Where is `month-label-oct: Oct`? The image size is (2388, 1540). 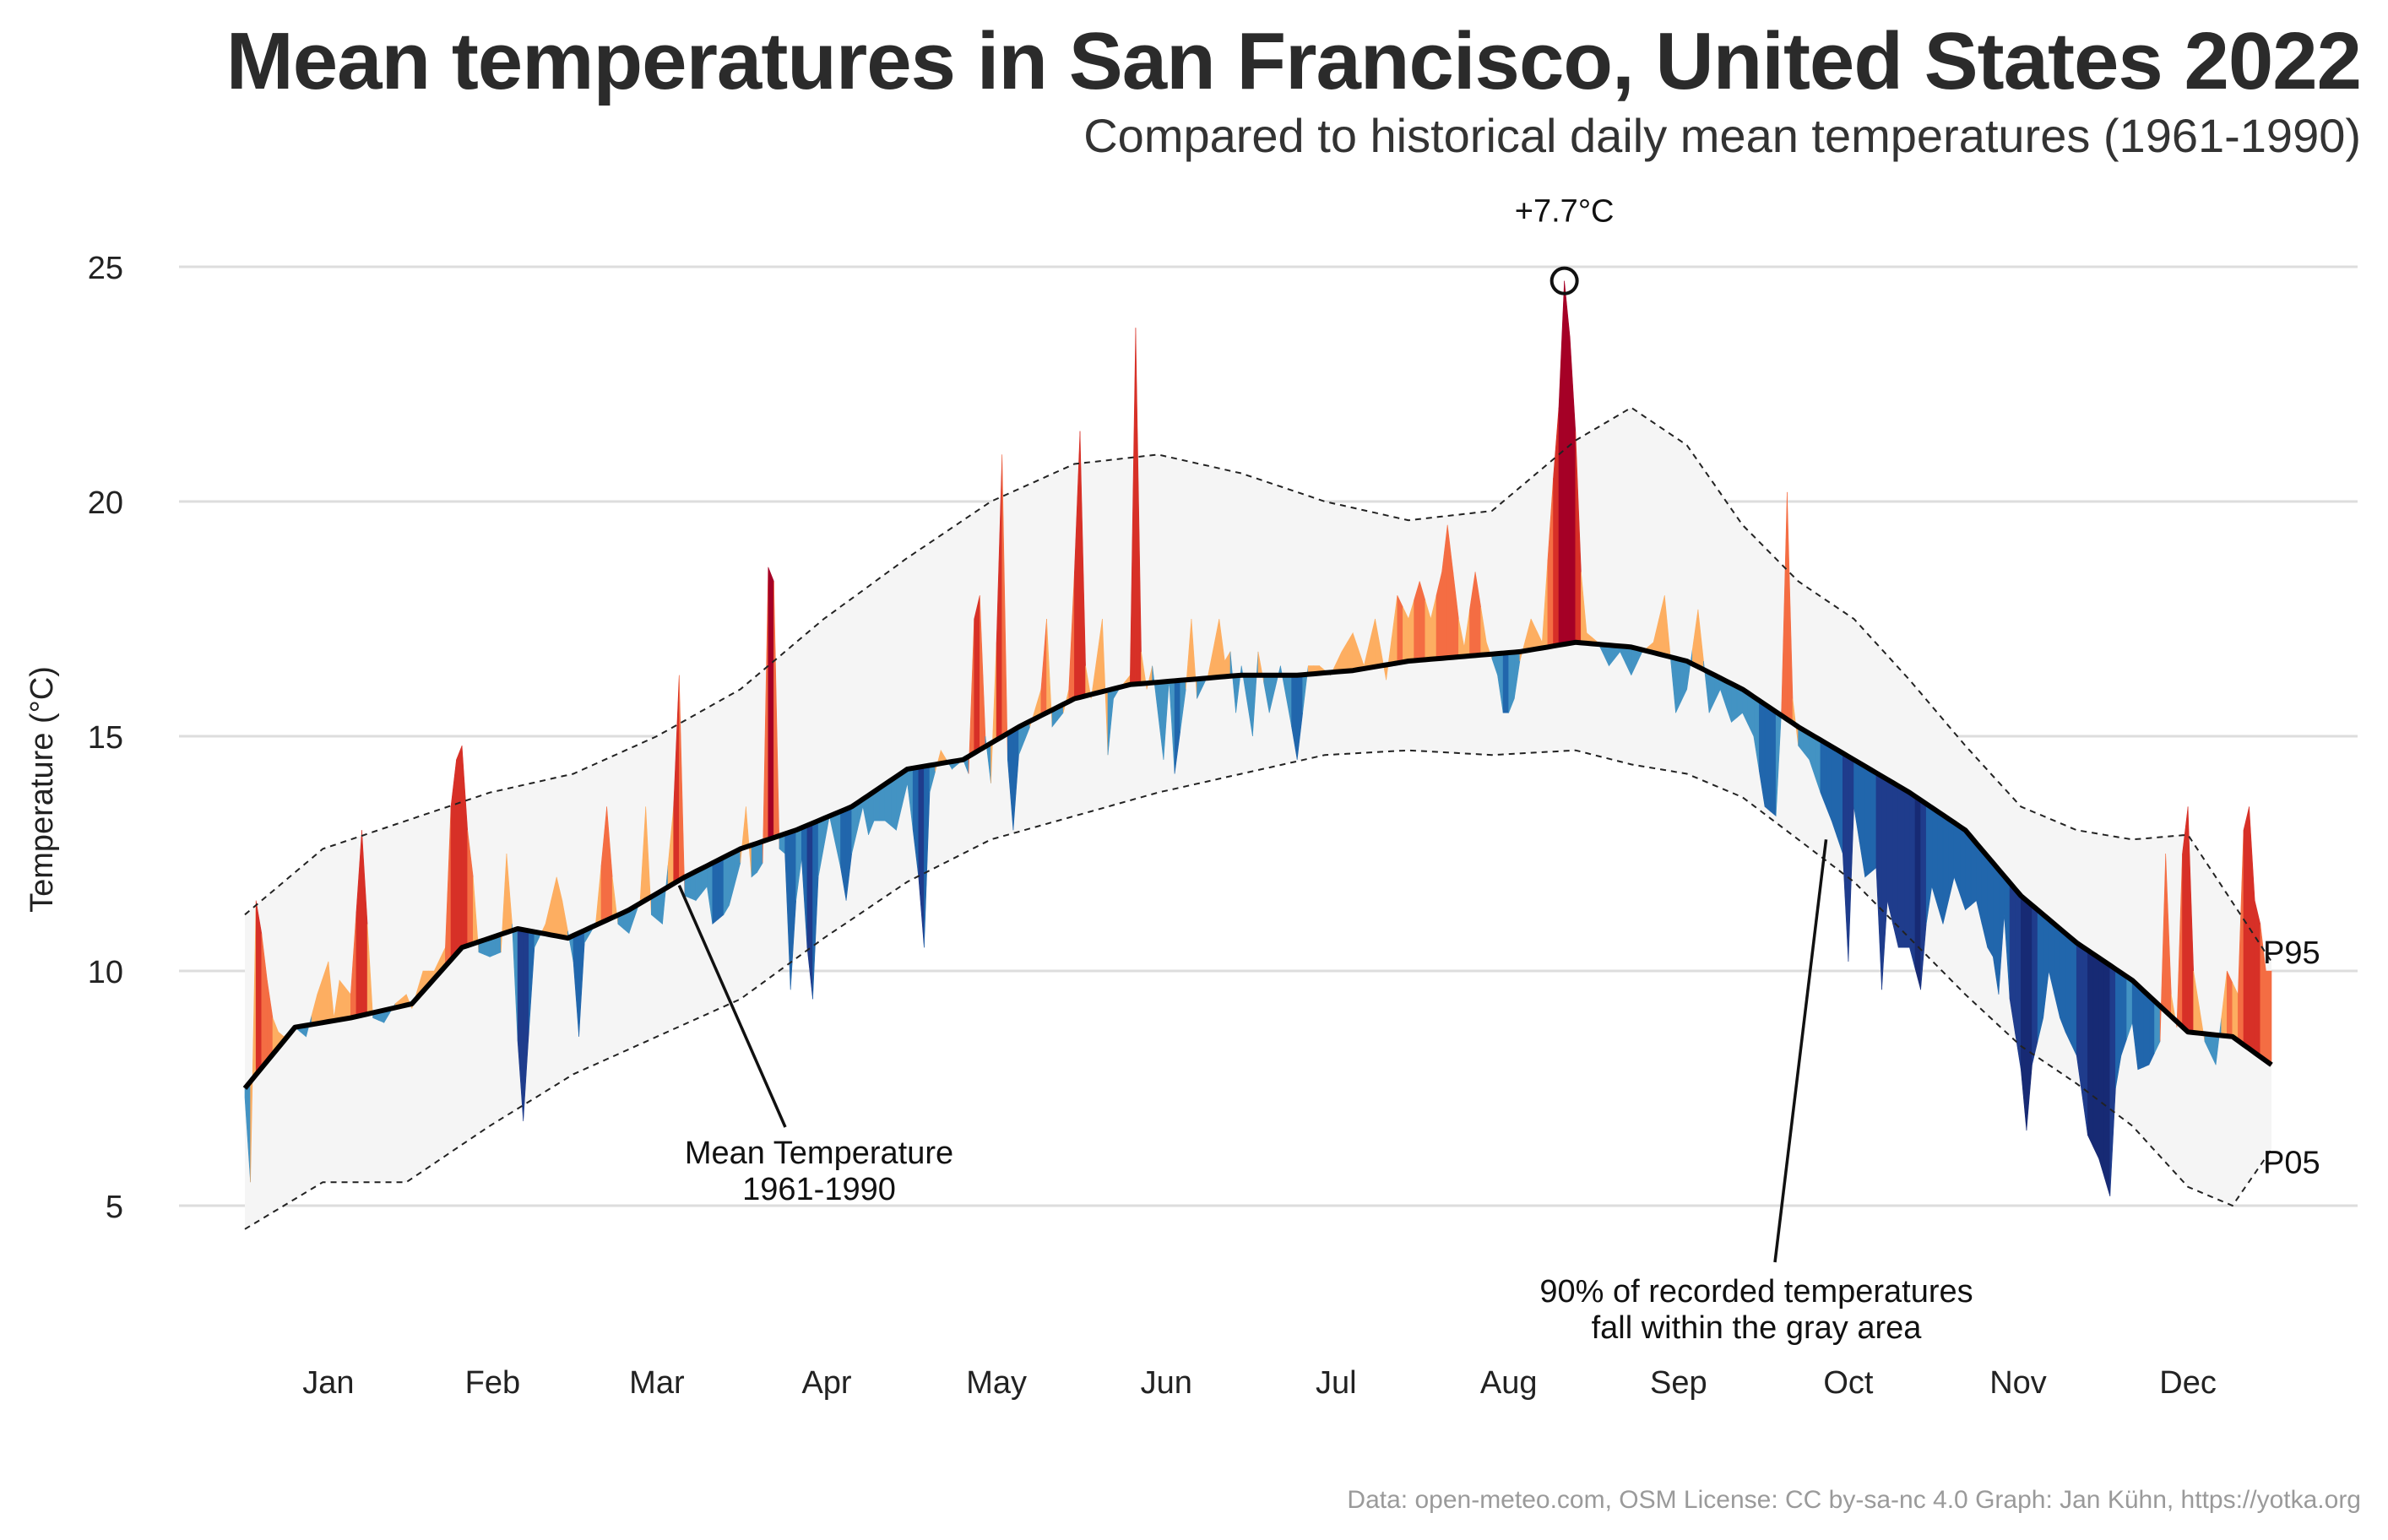
month-label-oct: Oct is located at coordinates (1848, 1383).